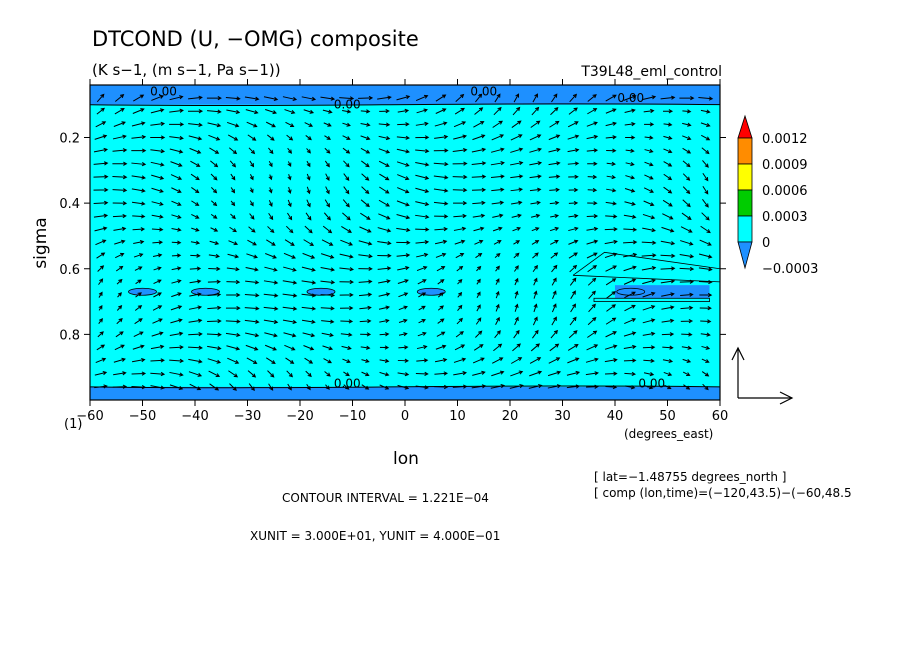 Image resolution: width=904 pixels, height=654 pixels. What do you see at coordinates (375, 536) in the screenshot?
I see `units-note: XUNIT = 3.000E+01, YUNIT = 4.000E−01` at bounding box center [375, 536].